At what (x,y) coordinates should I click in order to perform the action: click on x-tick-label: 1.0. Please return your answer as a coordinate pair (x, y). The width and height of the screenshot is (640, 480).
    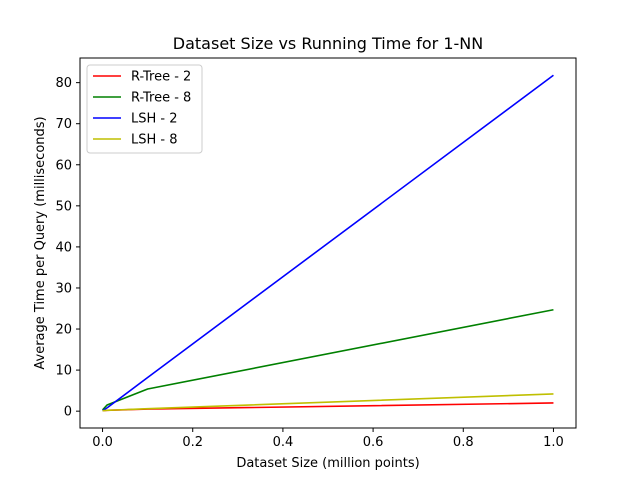
    Looking at the image, I should click on (553, 442).